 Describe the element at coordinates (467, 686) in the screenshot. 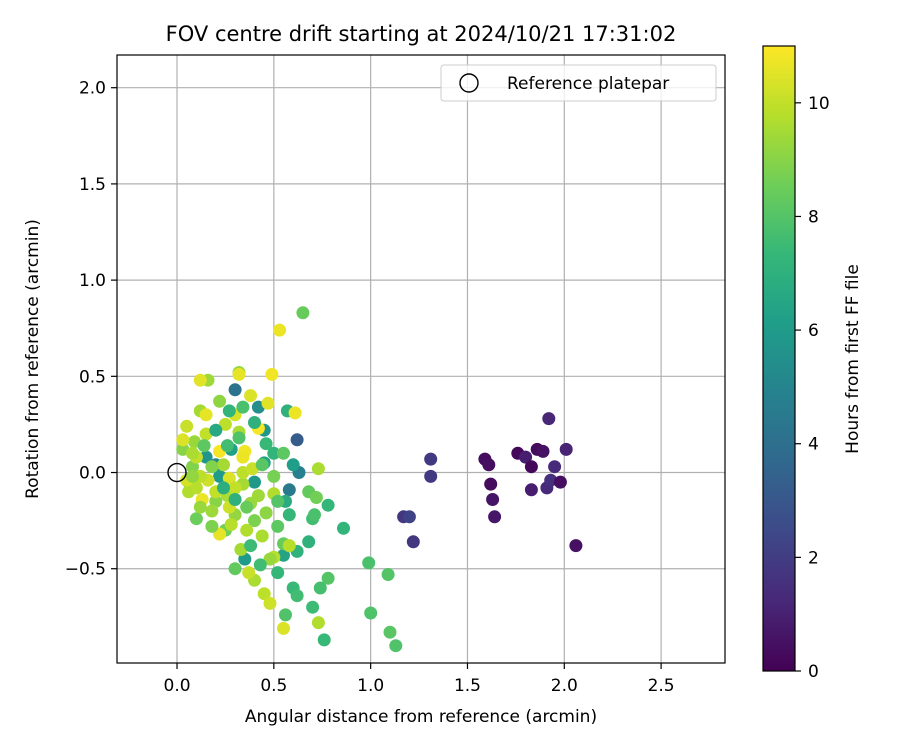

I see `x-tick-label: 1.5` at that location.